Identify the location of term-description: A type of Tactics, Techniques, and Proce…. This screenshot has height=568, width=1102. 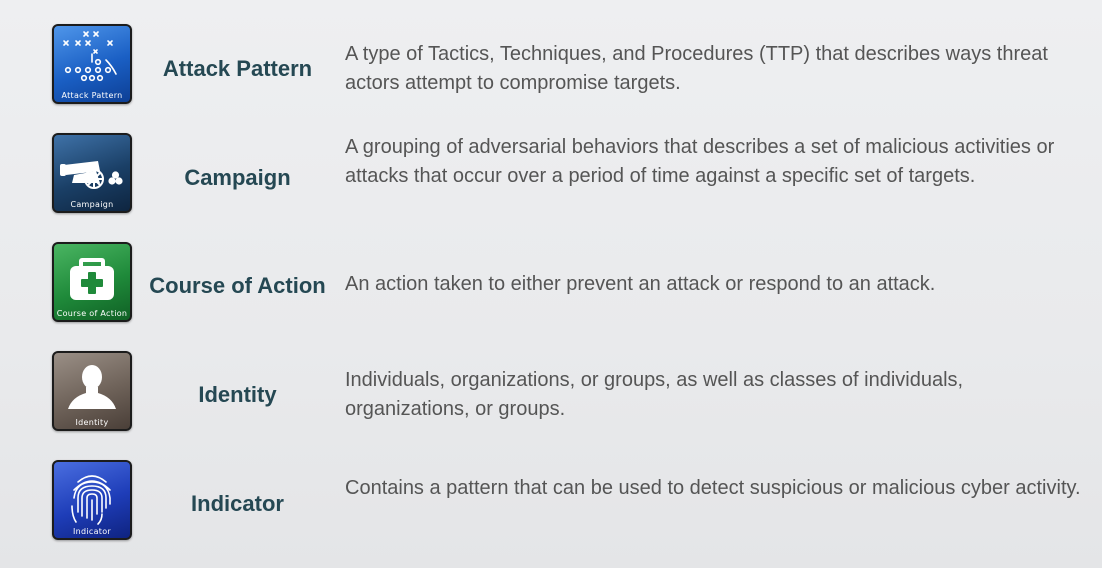
(696, 68).